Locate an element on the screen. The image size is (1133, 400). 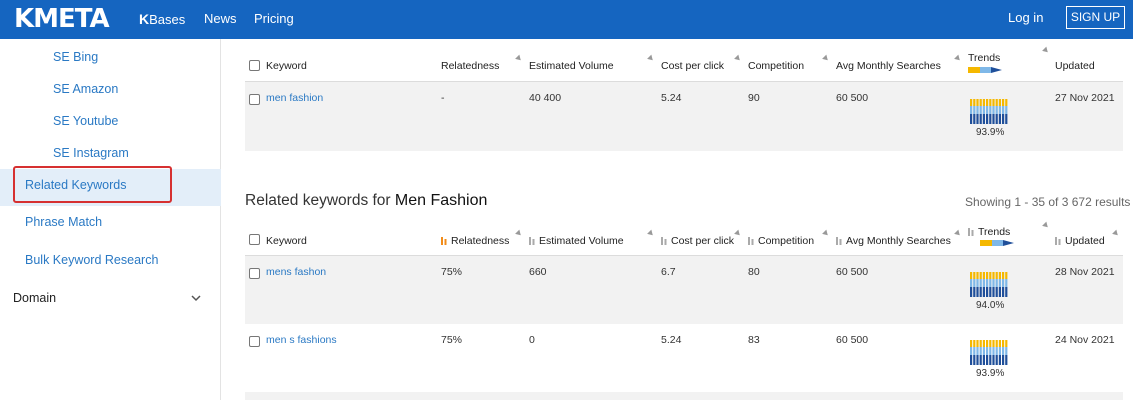
kmeta-logo: KMETA is located at coordinates (62, 19).